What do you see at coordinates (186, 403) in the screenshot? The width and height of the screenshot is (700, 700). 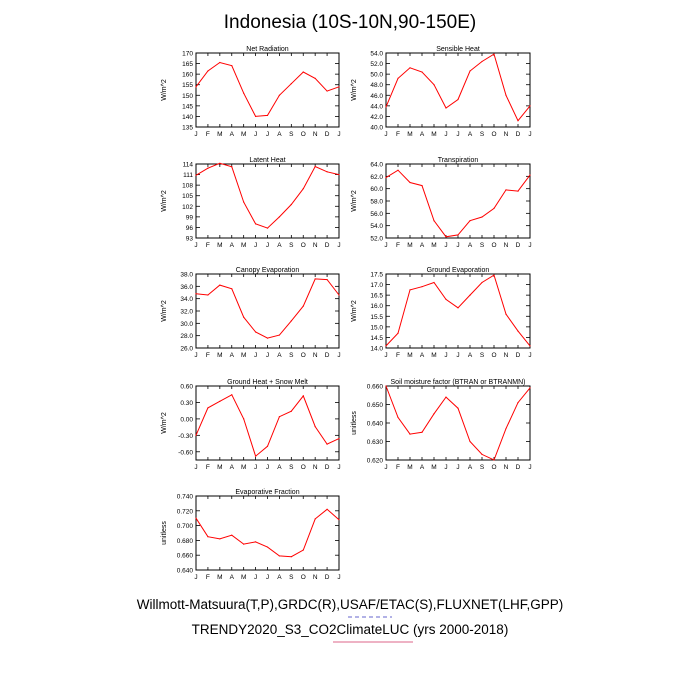 I see `y-tick-label: 0.30` at bounding box center [186, 403].